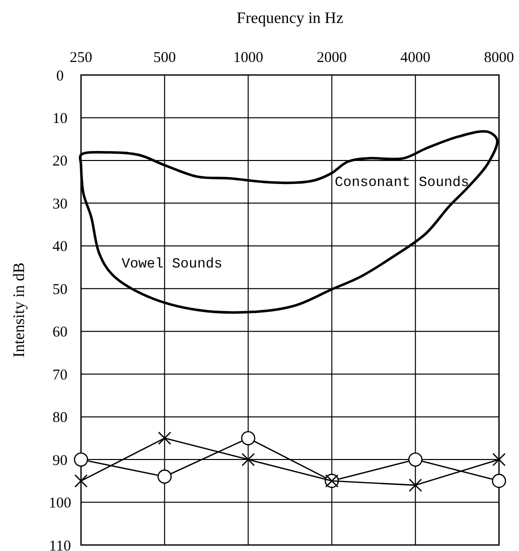 This screenshot has width=519, height=551. I want to click on y-tick-label: 90, so click(60, 460).